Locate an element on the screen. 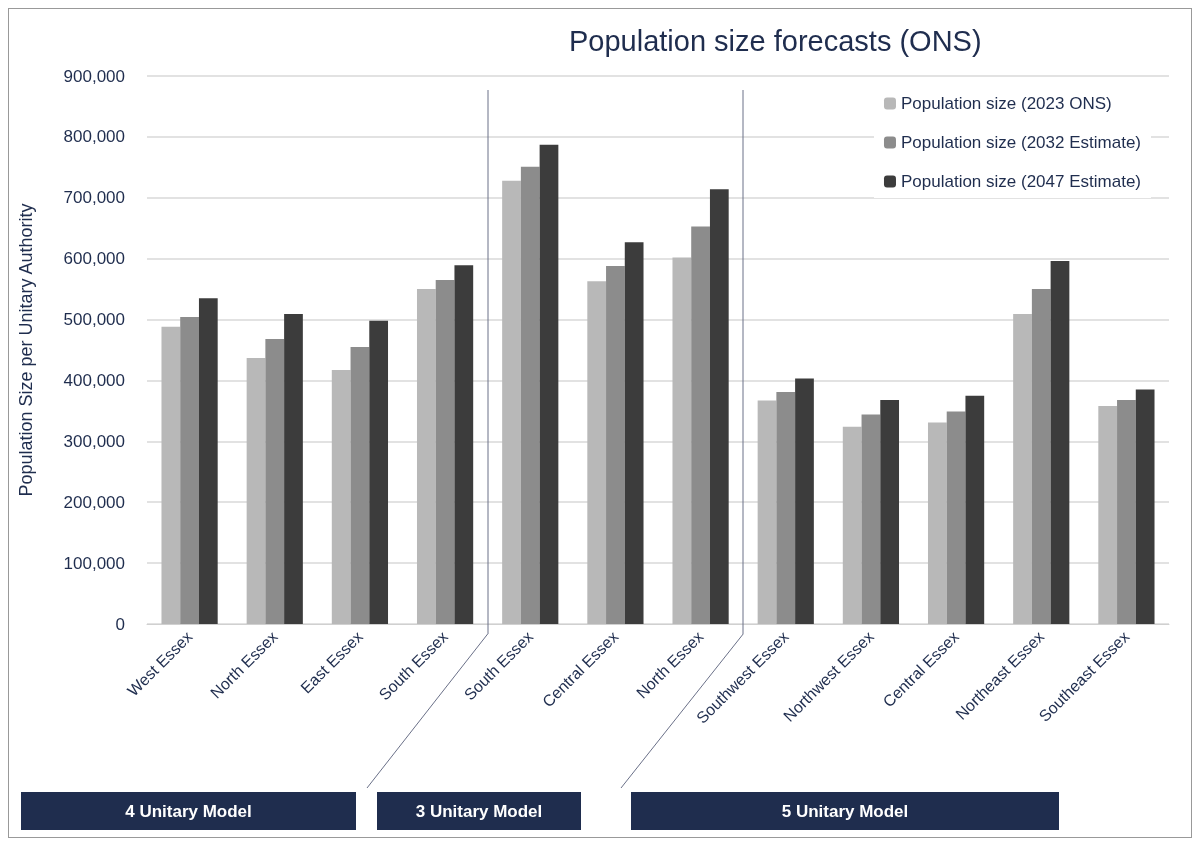 The height and width of the screenshot is (846, 1200). y-tick-label: 600,000 is located at coordinates (94, 259).